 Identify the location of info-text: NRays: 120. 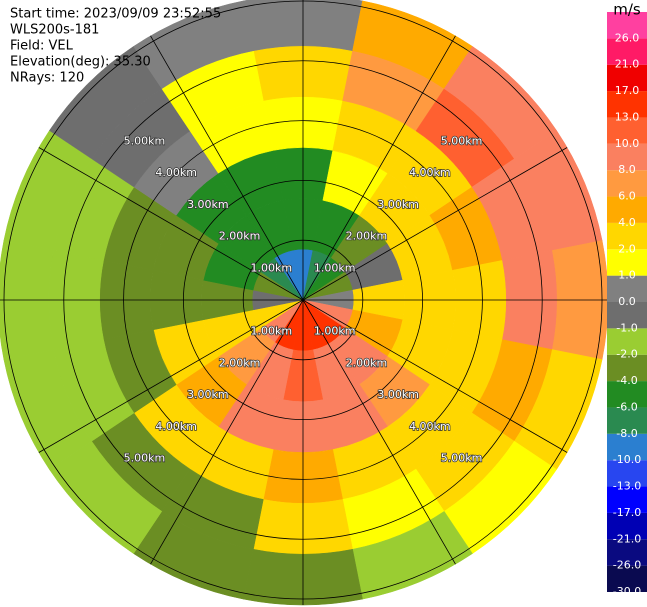
(47, 78).